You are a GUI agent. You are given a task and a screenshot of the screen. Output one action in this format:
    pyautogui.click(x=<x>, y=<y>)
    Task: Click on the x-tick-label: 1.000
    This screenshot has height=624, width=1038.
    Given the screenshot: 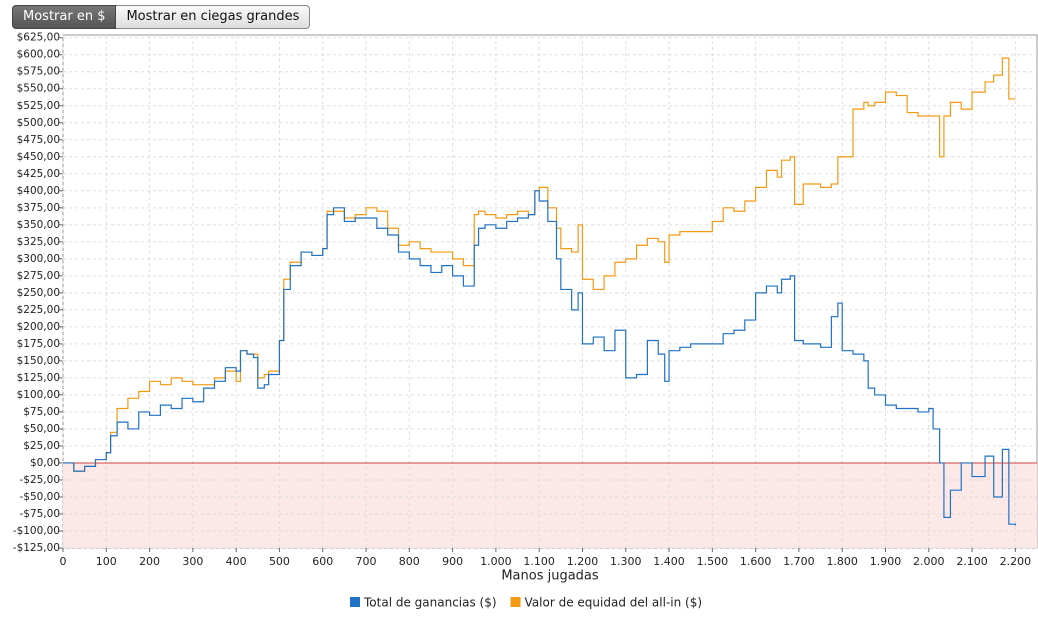 What is the action you would take?
    pyautogui.click(x=496, y=561)
    